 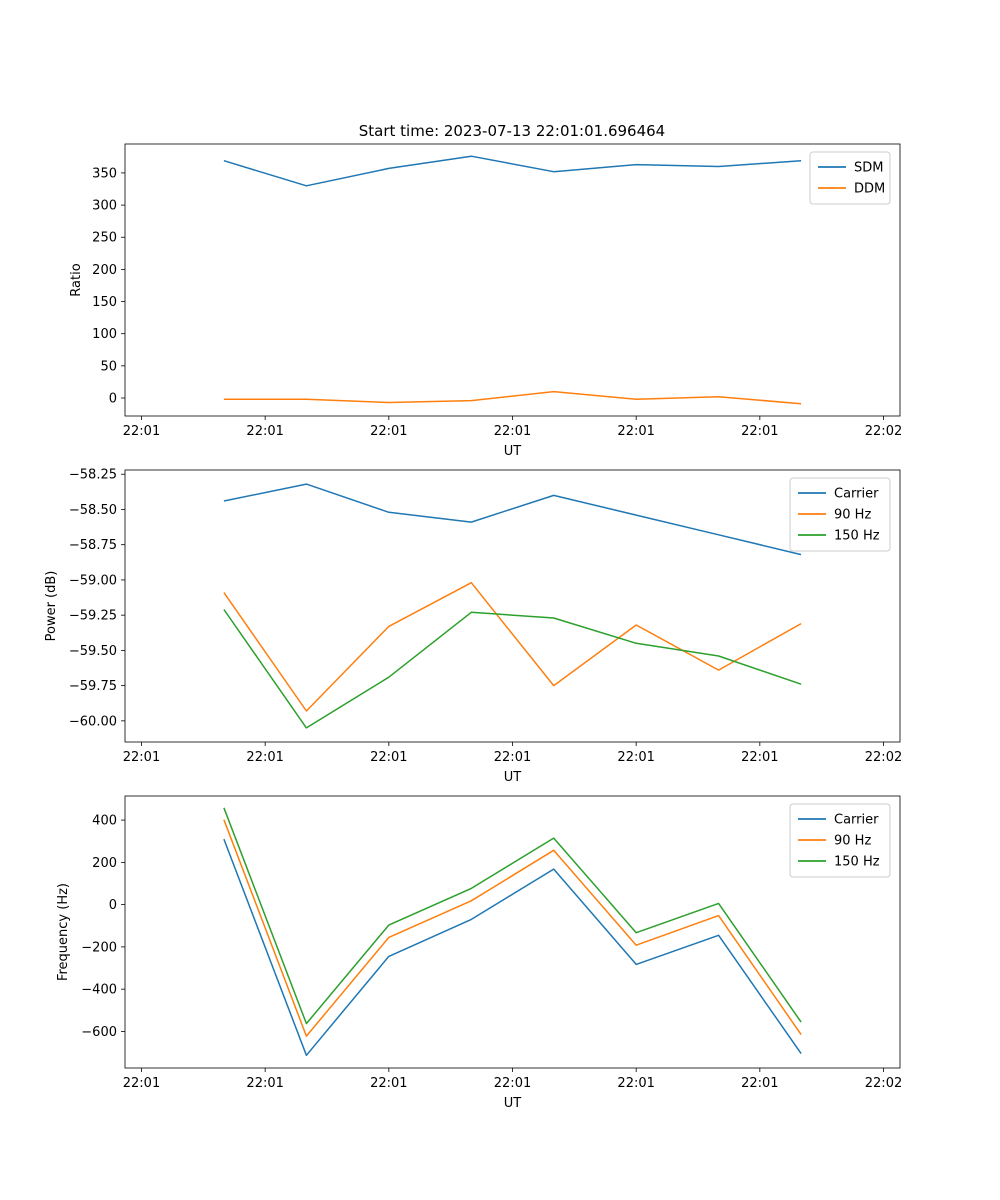 What do you see at coordinates (104, 302) in the screenshot?
I see `y-tick-label: 150` at bounding box center [104, 302].